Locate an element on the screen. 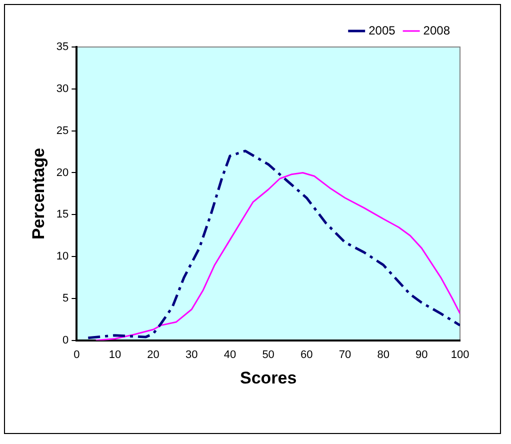 The width and height of the screenshot is (511, 444). x-tick-label: 10 is located at coordinates (115, 355).